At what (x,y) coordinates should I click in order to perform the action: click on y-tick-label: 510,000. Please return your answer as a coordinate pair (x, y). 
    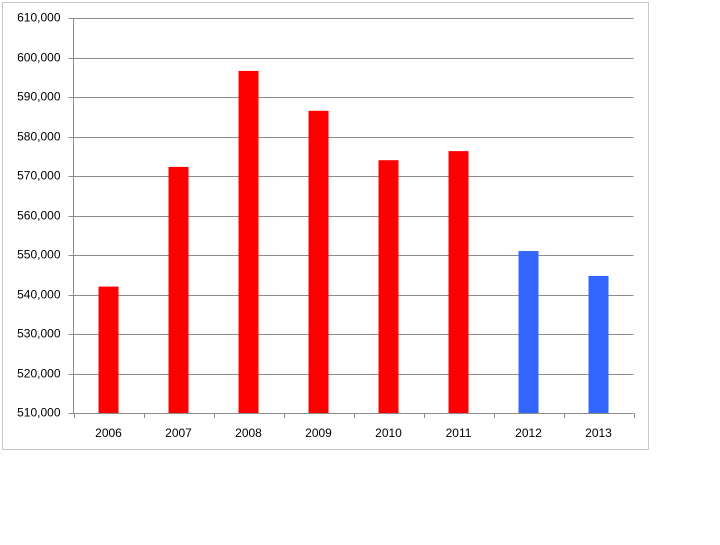
    Looking at the image, I should click on (39, 413).